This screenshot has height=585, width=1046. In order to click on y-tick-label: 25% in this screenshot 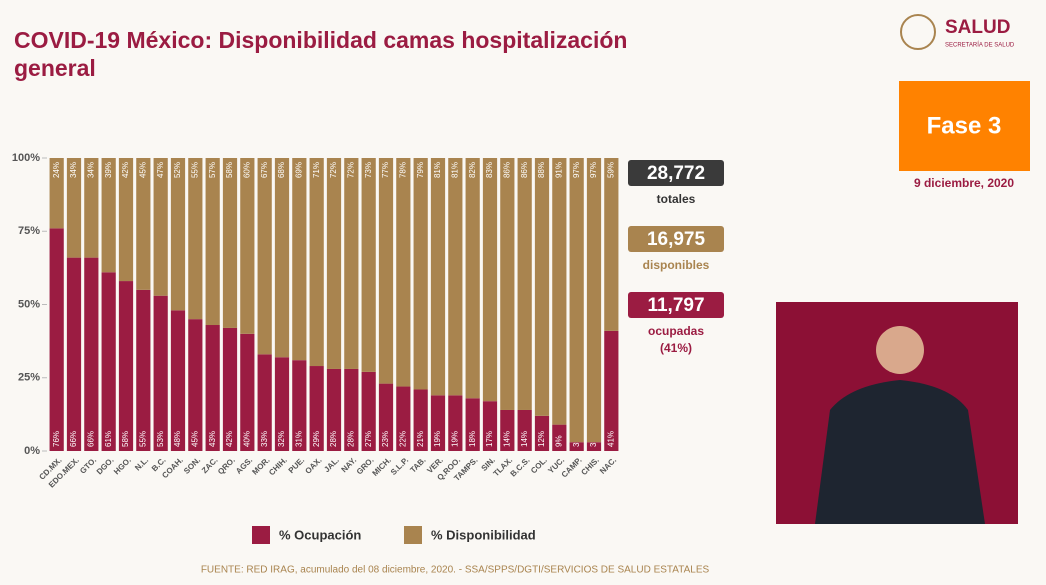, I will do `click(29, 378)`.